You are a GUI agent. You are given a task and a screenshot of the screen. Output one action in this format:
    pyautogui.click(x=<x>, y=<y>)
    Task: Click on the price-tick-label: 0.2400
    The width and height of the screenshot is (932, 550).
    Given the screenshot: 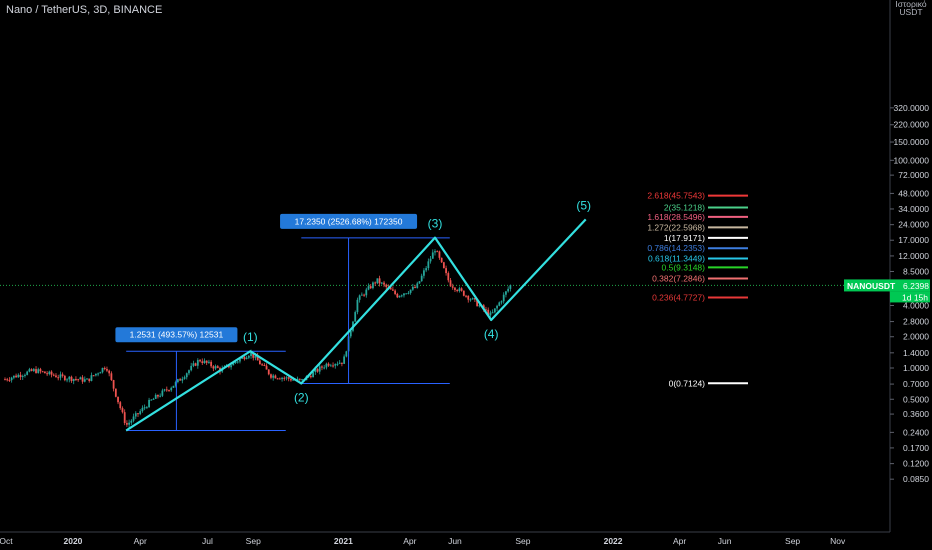 What is the action you would take?
    pyautogui.click(x=916, y=432)
    